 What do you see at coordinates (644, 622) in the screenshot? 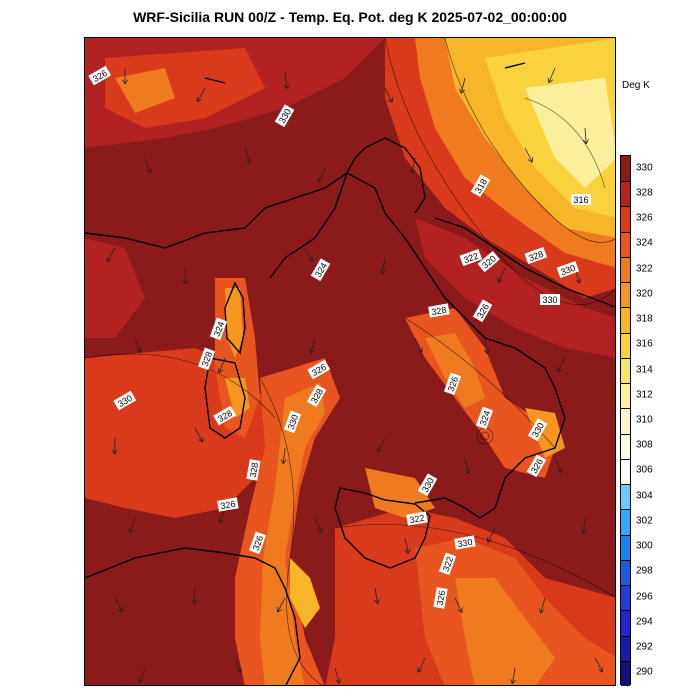
I see `colorbar-tick-label: 294` at bounding box center [644, 622].